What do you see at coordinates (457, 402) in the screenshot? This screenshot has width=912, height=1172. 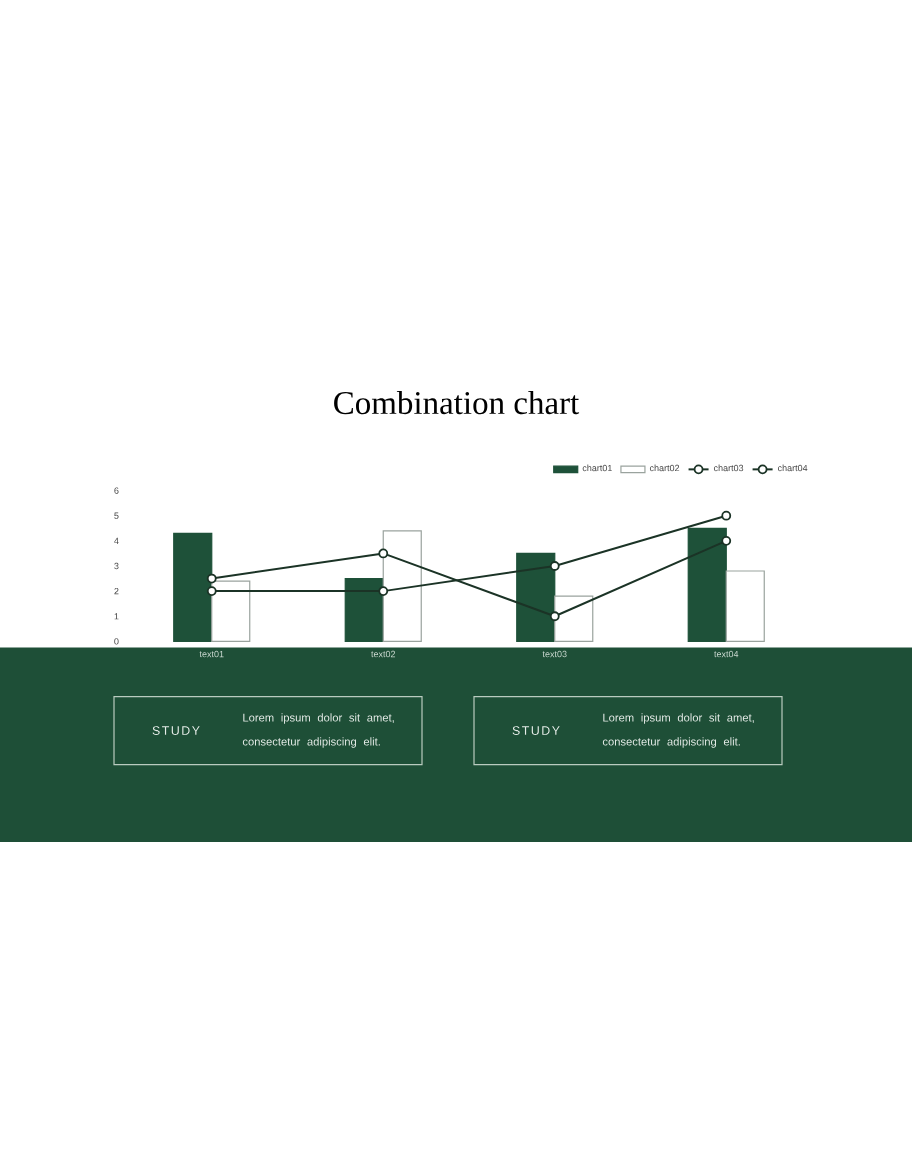 I see `chart-title: Combination chart` at bounding box center [457, 402].